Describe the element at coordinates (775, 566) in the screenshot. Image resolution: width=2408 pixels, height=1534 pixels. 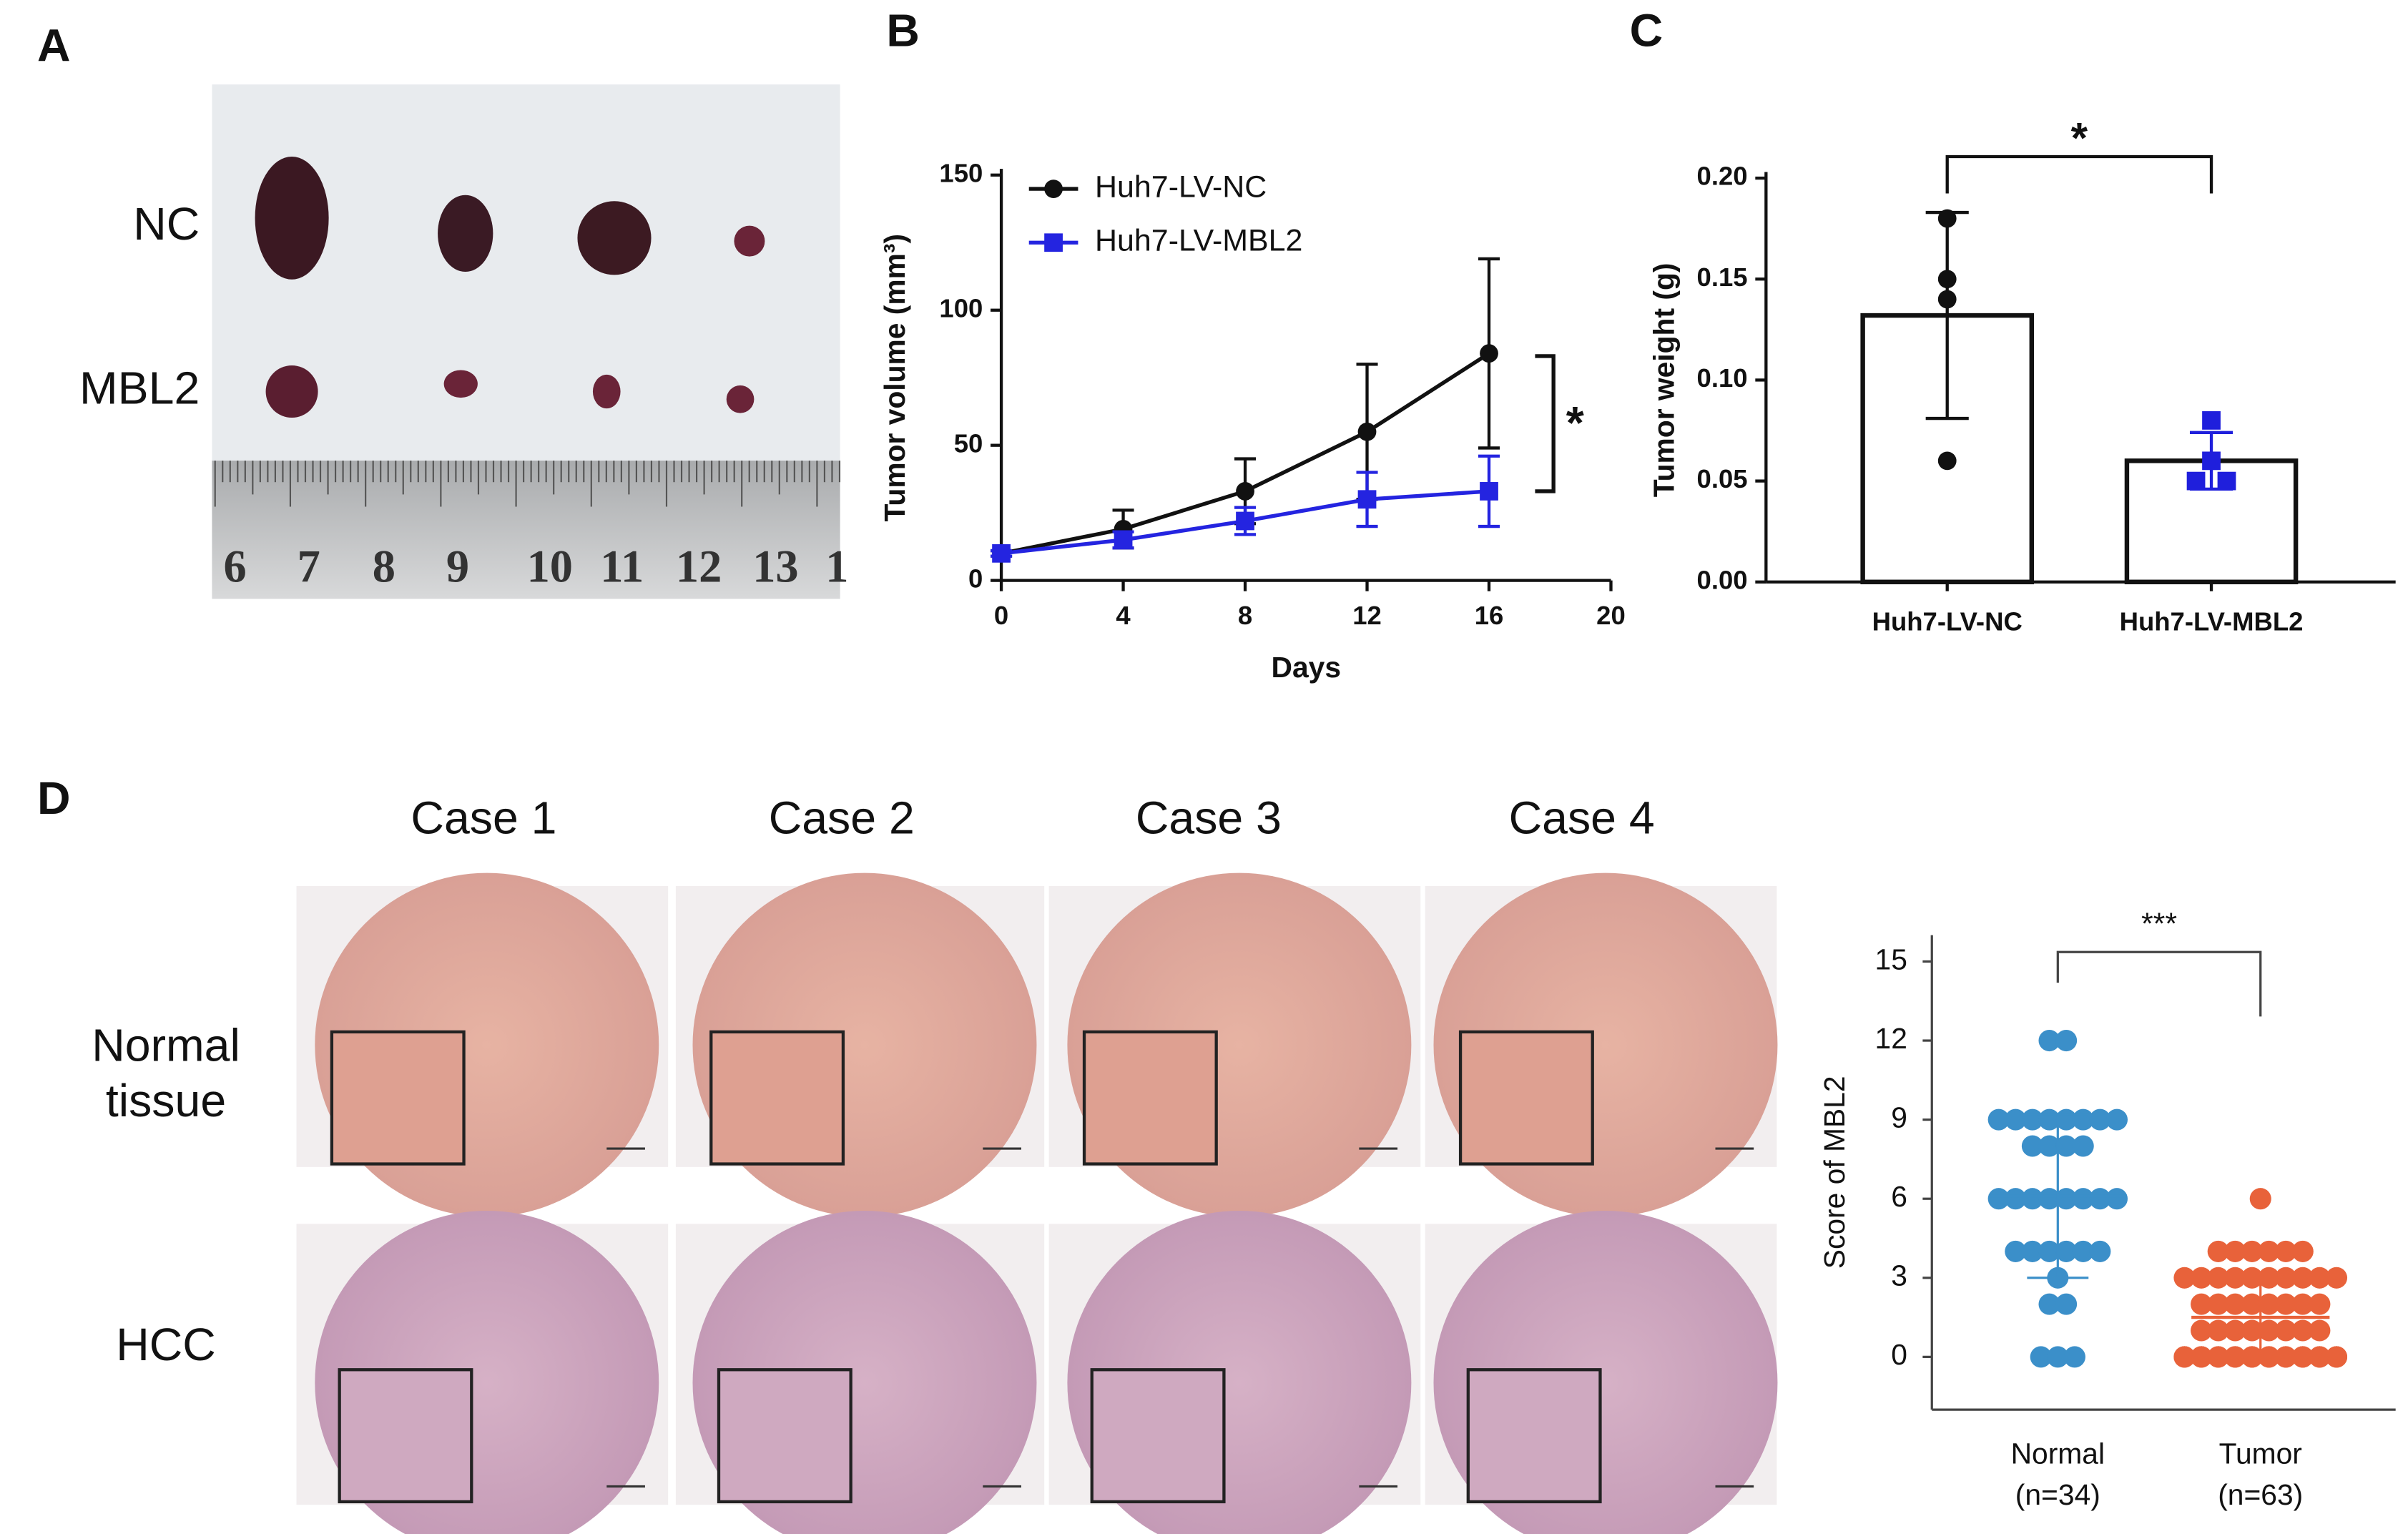
I see `ruler-number: 13` at that location.